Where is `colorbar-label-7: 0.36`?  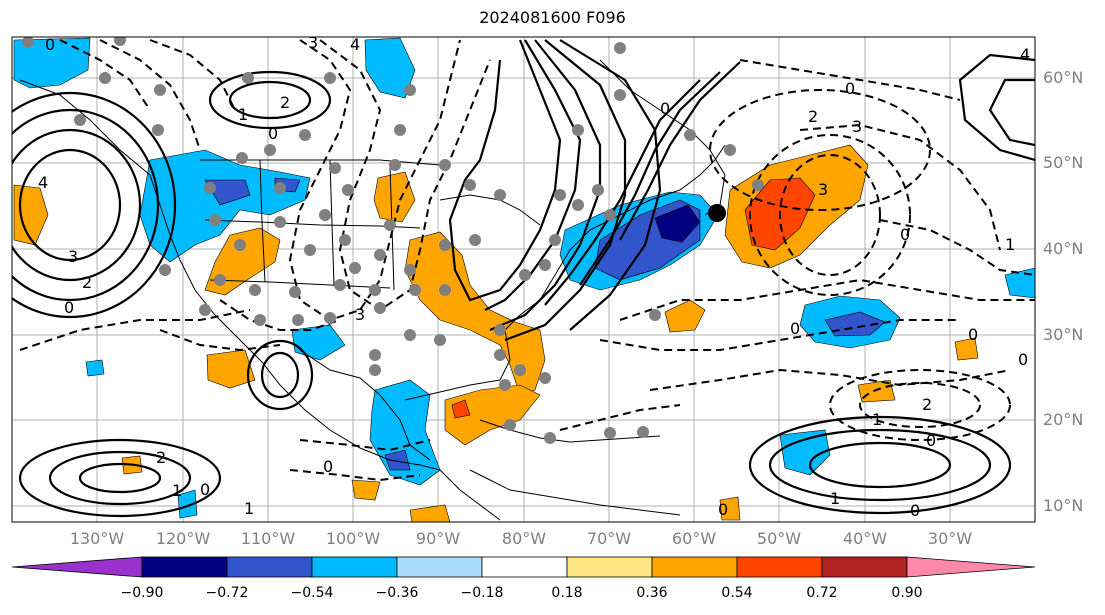 colorbar-label-7: 0.36 is located at coordinates (652, 593).